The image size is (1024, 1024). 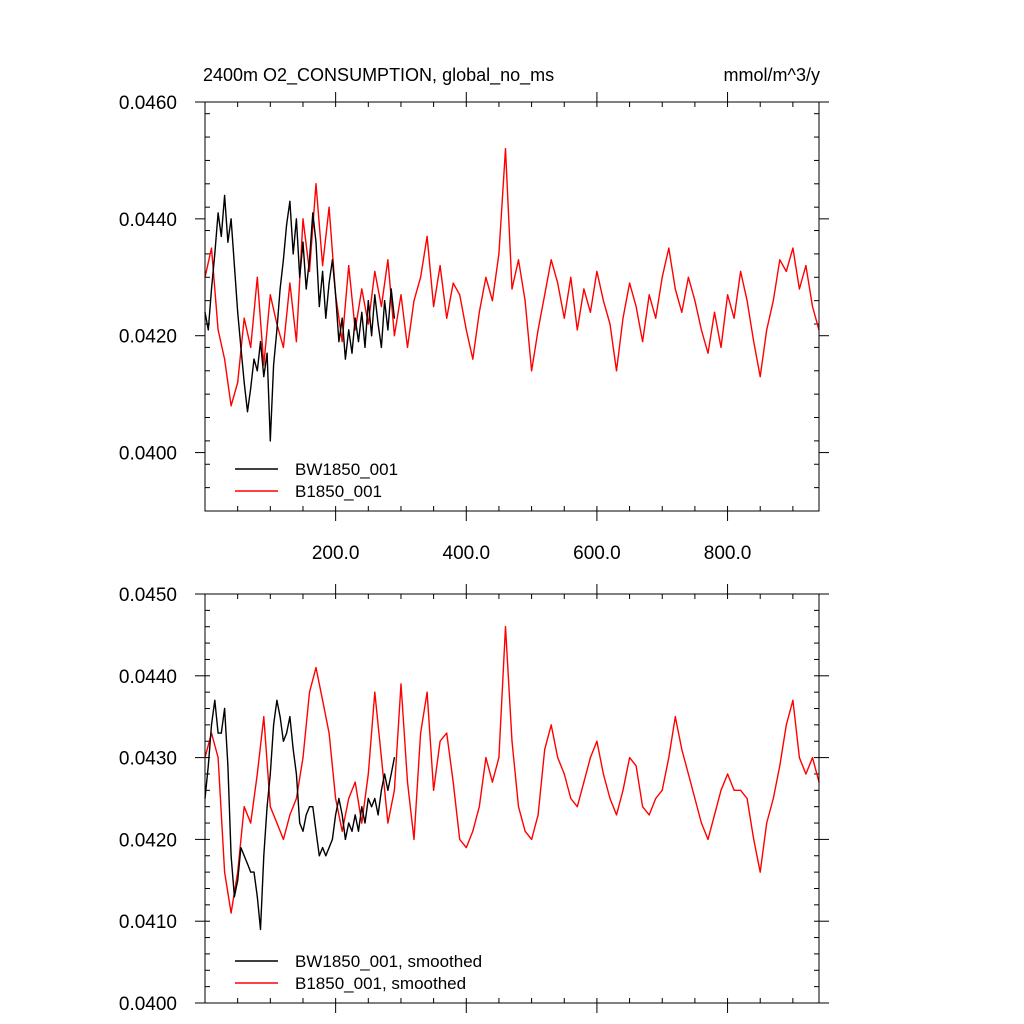 What do you see at coordinates (531, 553) in the screenshot?
I see `top-x-tick-labels: 200.0 400.0 600.0 800.0` at bounding box center [531, 553].